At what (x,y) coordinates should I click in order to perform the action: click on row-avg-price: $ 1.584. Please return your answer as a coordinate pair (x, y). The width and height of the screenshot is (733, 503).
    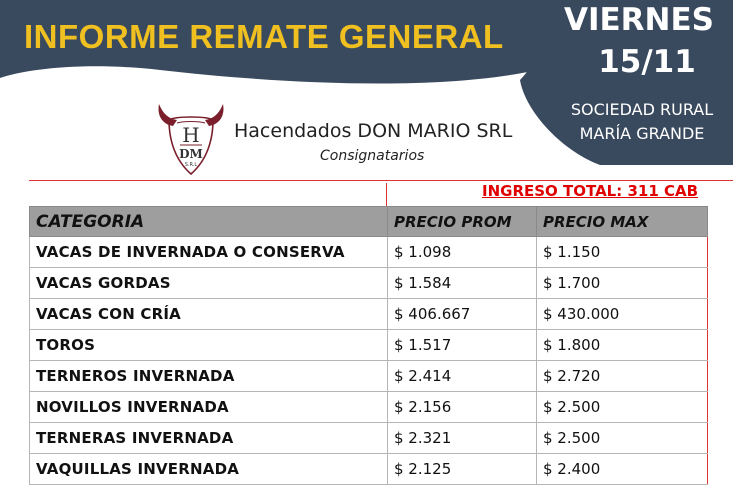
    Looking at the image, I should click on (462, 283).